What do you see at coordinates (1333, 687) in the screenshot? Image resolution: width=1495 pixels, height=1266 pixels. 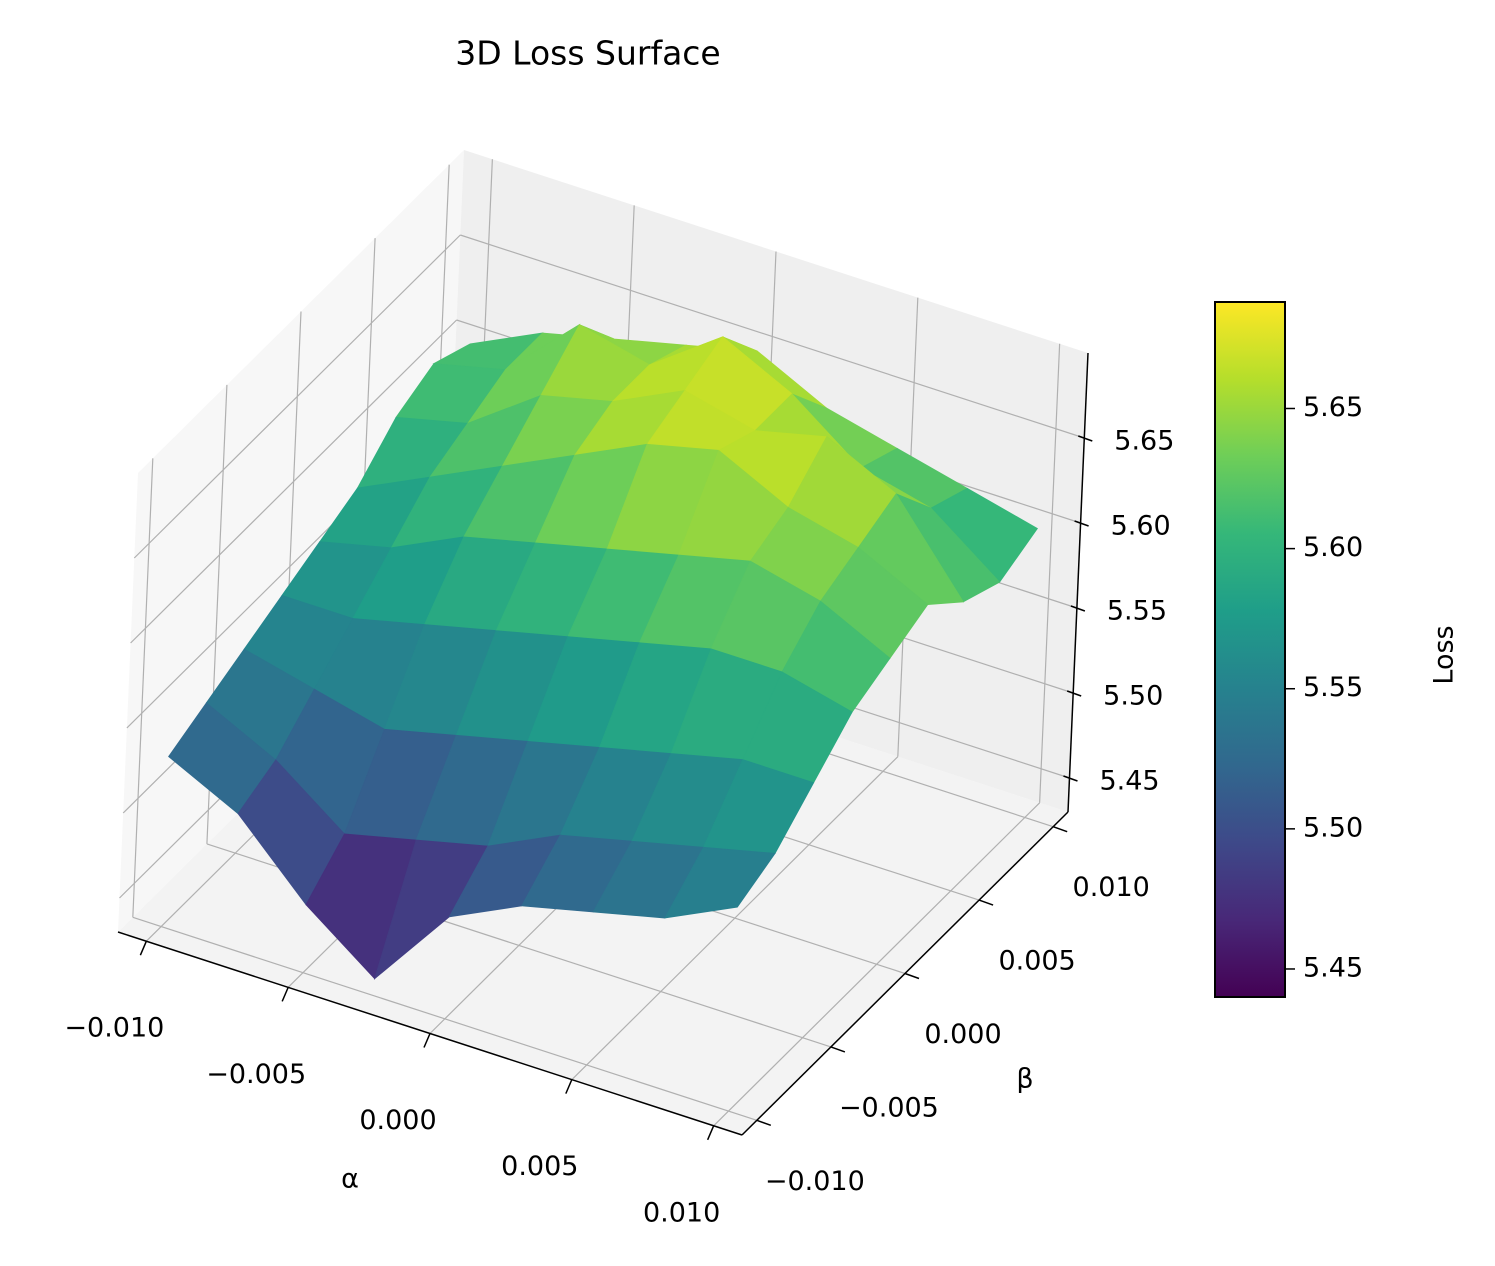 I see `colorbar-tick-label: 5.55` at bounding box center [1333, 687].